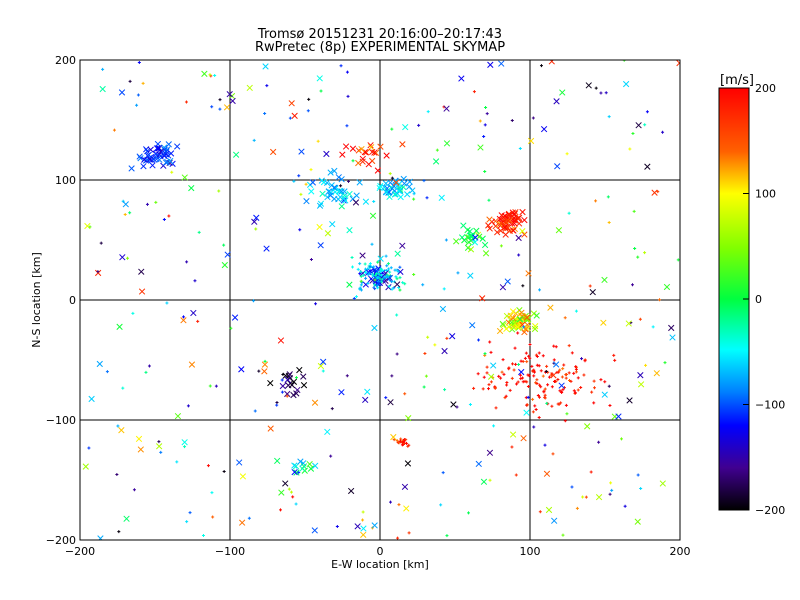 This screenshot has height=600, width=800. I want to click on x-tick-label: −100, so click(230, 551).